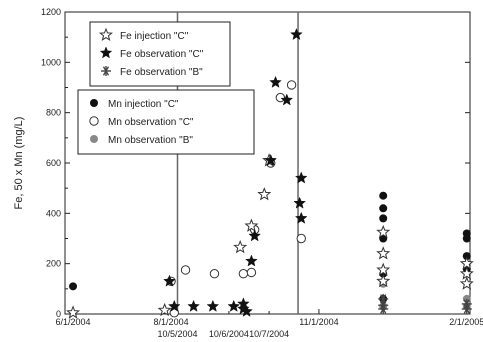  Describe the element at coordinates (177, 334) in the screenshot. I see `x-tick-label-lower-0: 10/5/2004` at that location.